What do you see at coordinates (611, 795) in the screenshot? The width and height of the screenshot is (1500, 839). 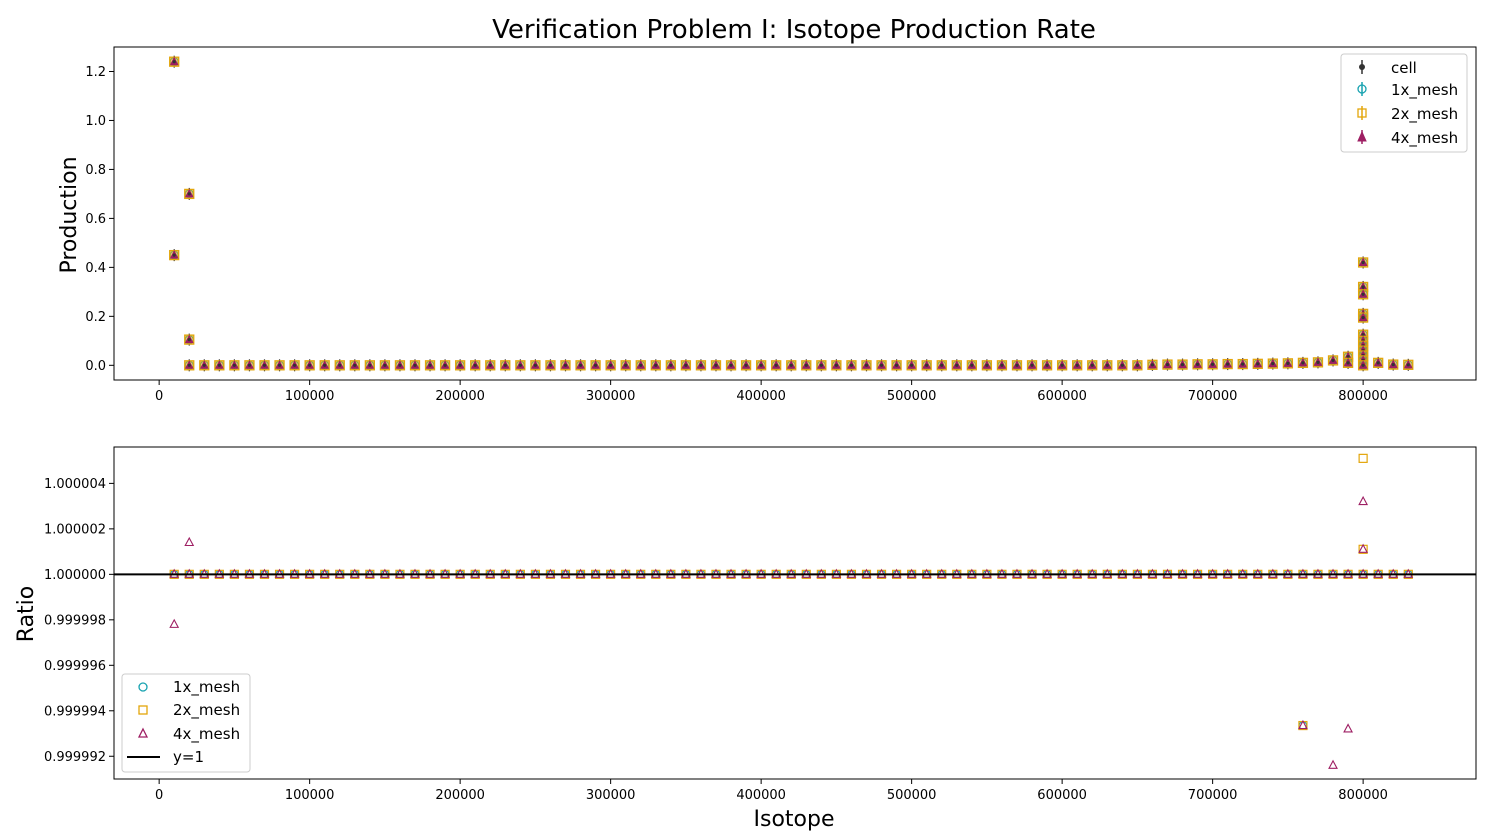 I see `ratio-x-tick-label: 300000` at bounding box center [611, 795].